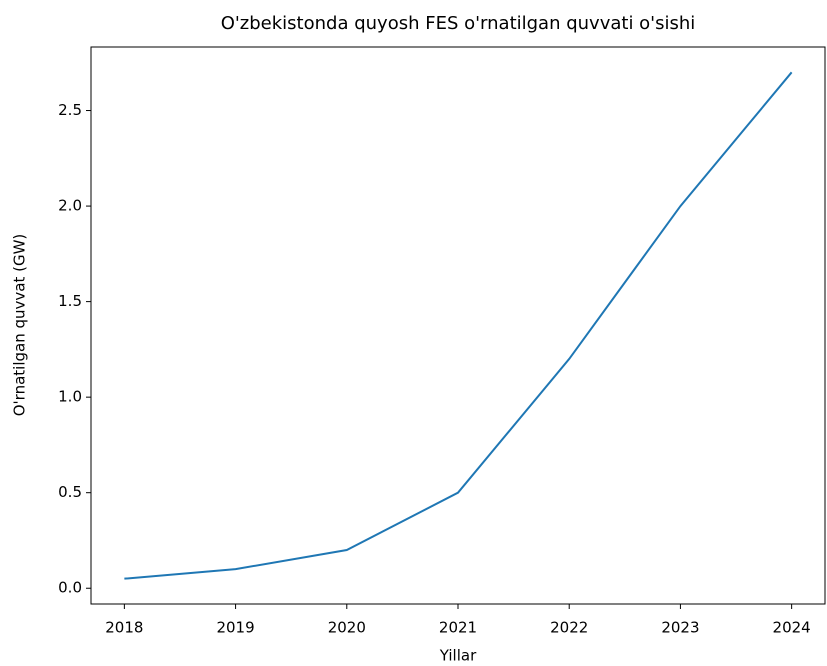 This screenshot has height=666, width=827. I want to click on x-tick-label: 2021, so click(458, 628).